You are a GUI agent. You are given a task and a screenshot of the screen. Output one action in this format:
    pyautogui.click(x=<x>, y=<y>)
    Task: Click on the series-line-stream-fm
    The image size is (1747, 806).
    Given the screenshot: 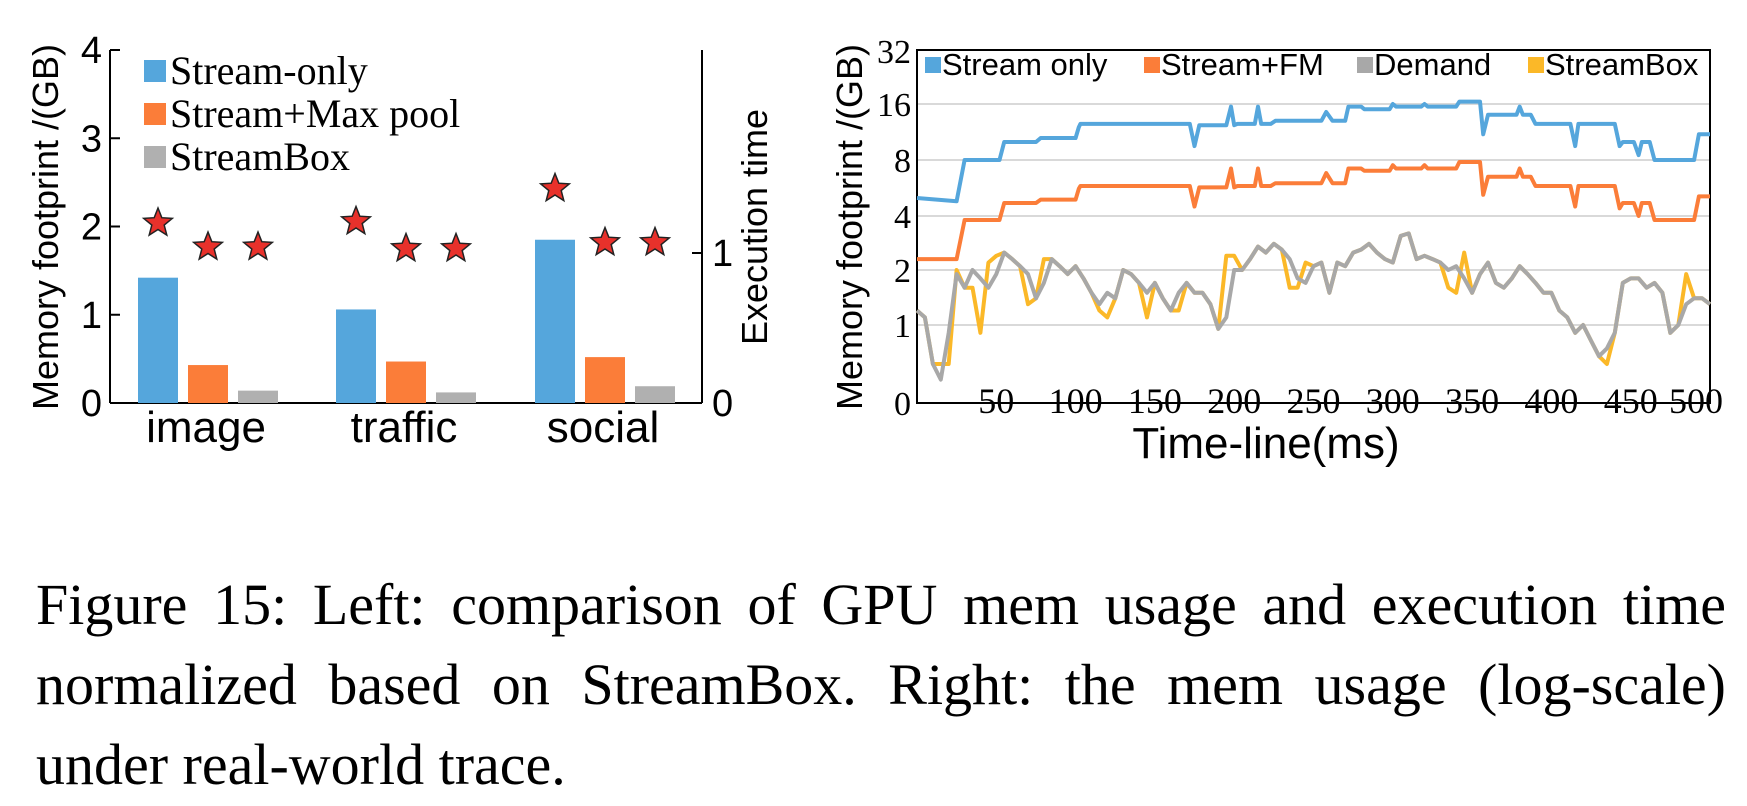 What is the action you would take?
    pyautogui.click(x=1313, y=211)
    